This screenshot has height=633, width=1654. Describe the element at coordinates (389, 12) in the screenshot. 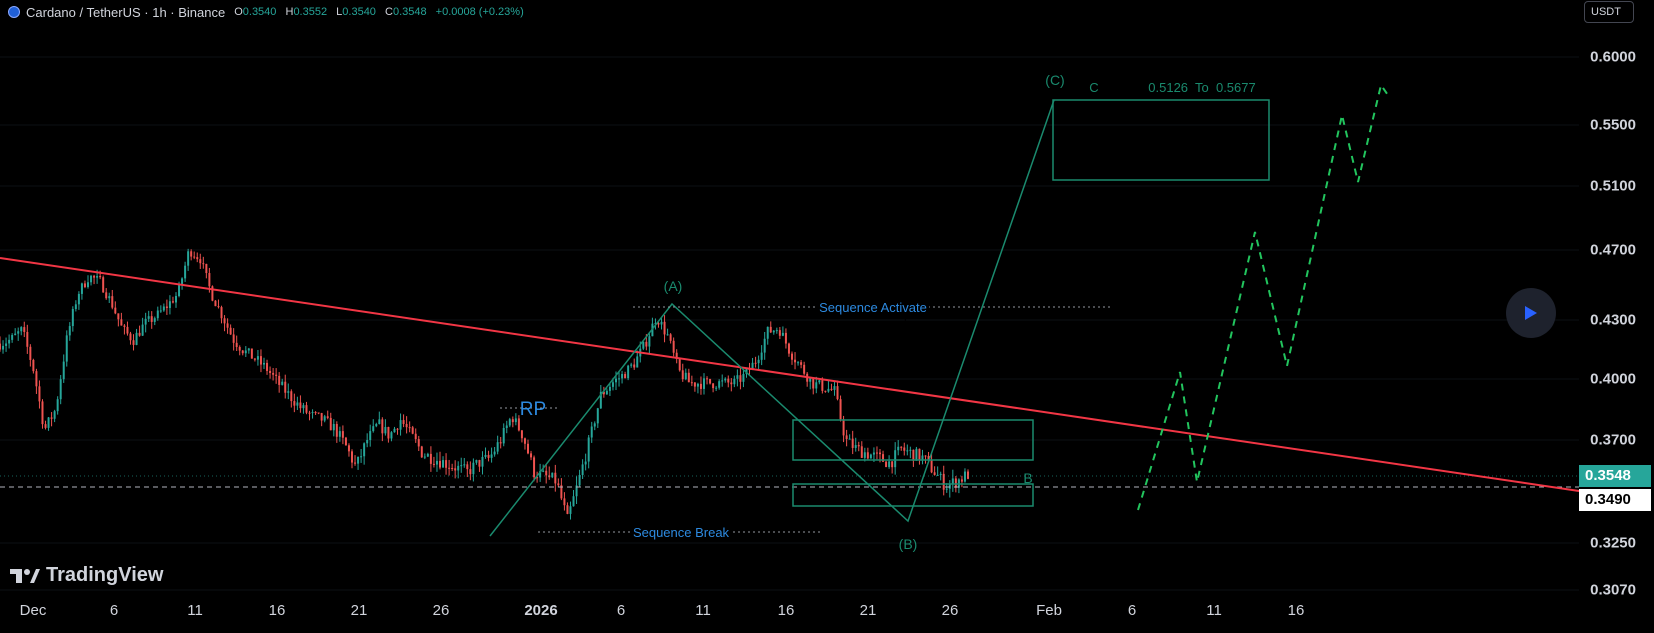

I see `close-key: C` at that location.